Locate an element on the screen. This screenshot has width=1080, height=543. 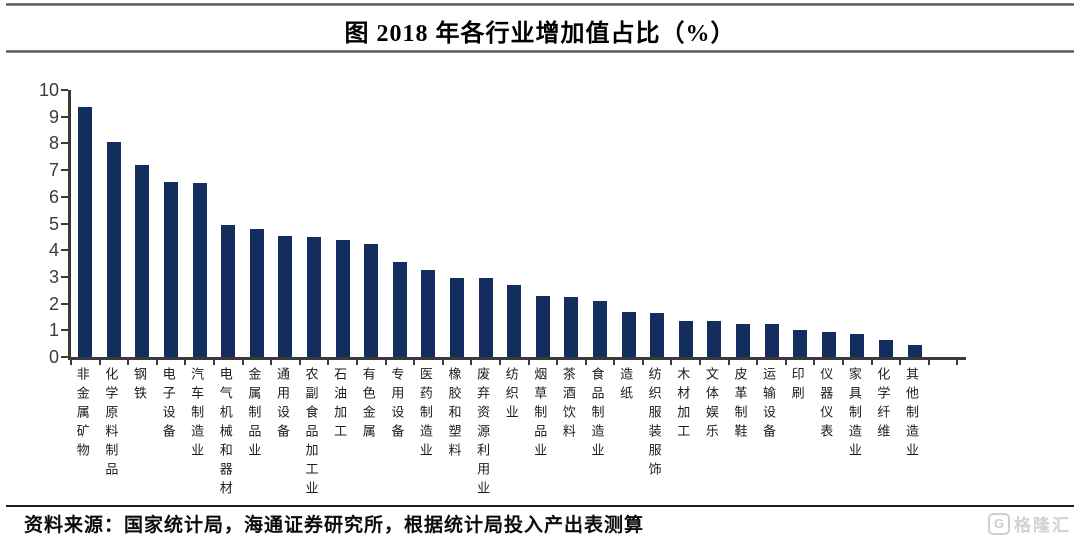
footer-rule is located at coordinates (540, 506).